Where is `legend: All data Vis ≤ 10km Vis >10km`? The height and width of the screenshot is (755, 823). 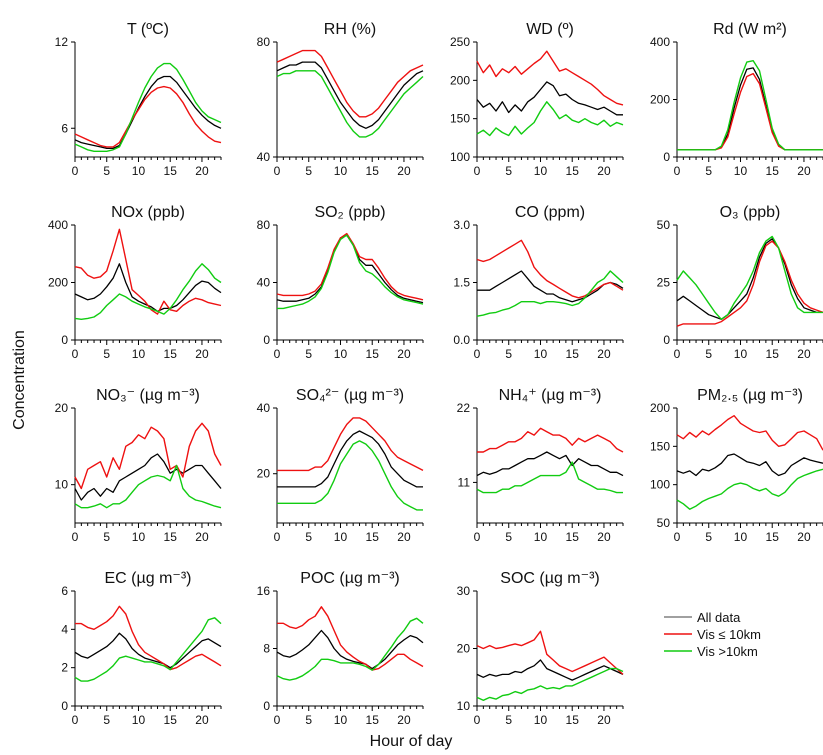 legend: All data Vis ≤ 10km Vis >10km is located at coordinates (712, 634).